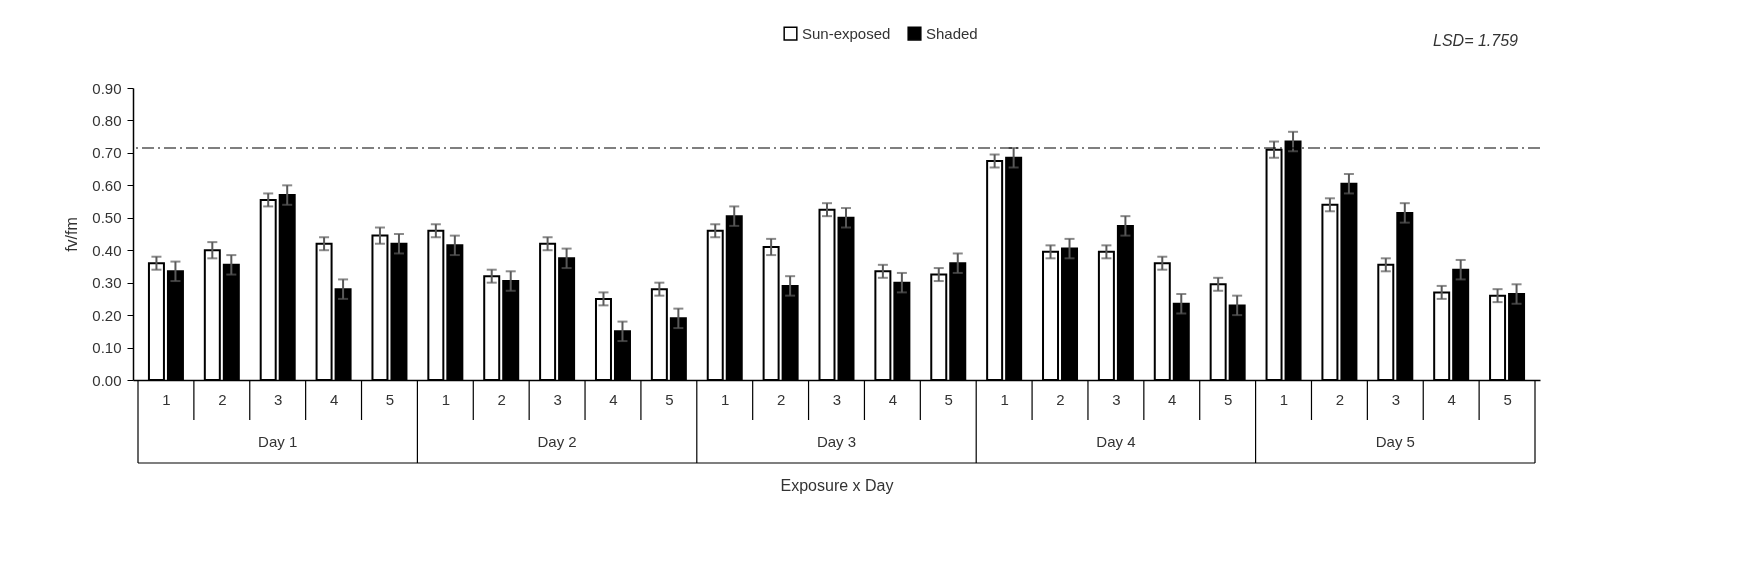 The image size is (1739, 583). I want to click on text: LSD= 1.759, so click(1476, 40).